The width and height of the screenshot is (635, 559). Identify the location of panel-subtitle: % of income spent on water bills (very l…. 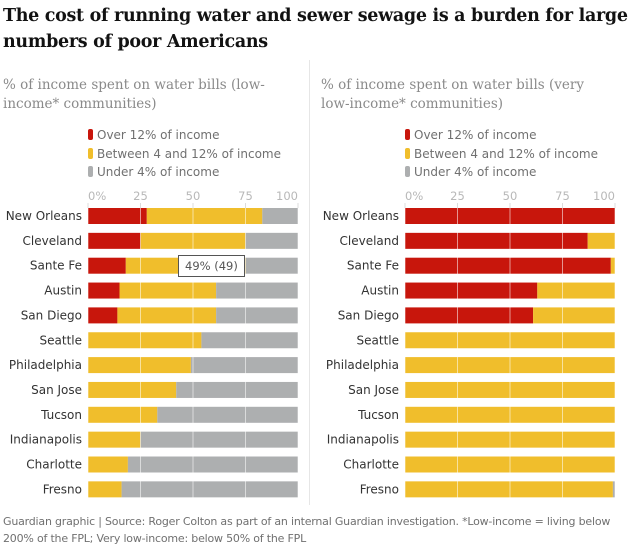
(452, 94).